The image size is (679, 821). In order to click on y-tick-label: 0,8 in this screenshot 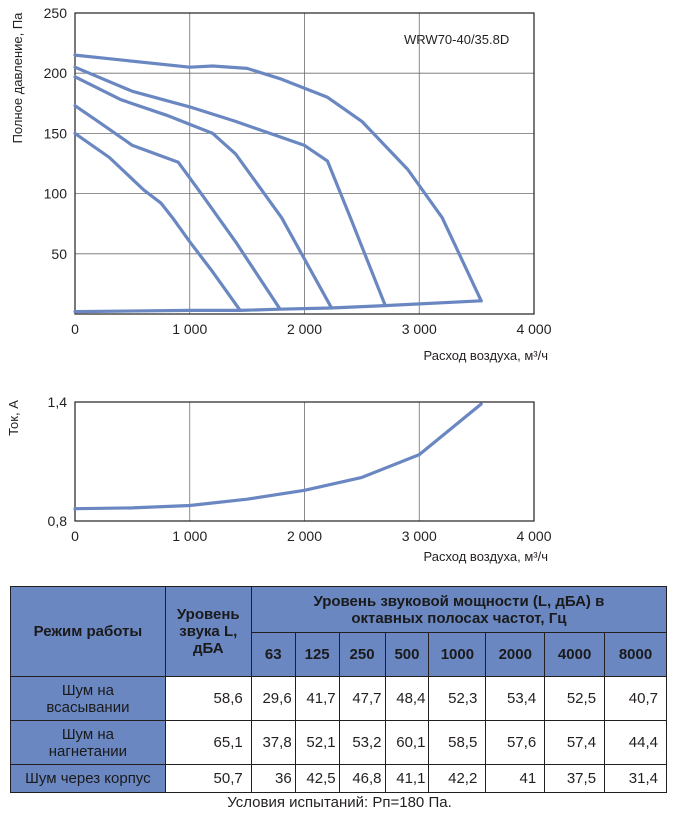, I will do `click(58, 521)`.